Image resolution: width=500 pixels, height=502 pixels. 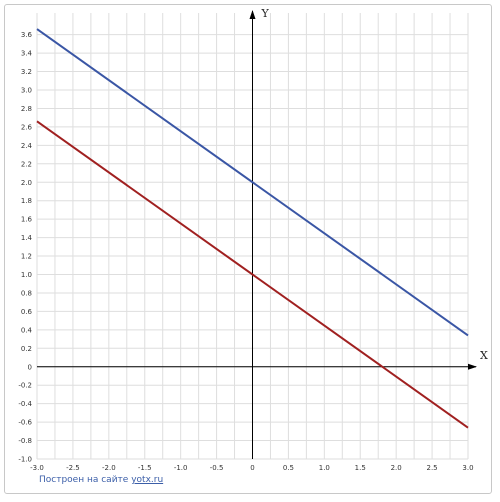 What do you see at coordinates (432, 468) in the screenshot?
I see `x-tick-label: 2.5` at bounding box center [432, 468].